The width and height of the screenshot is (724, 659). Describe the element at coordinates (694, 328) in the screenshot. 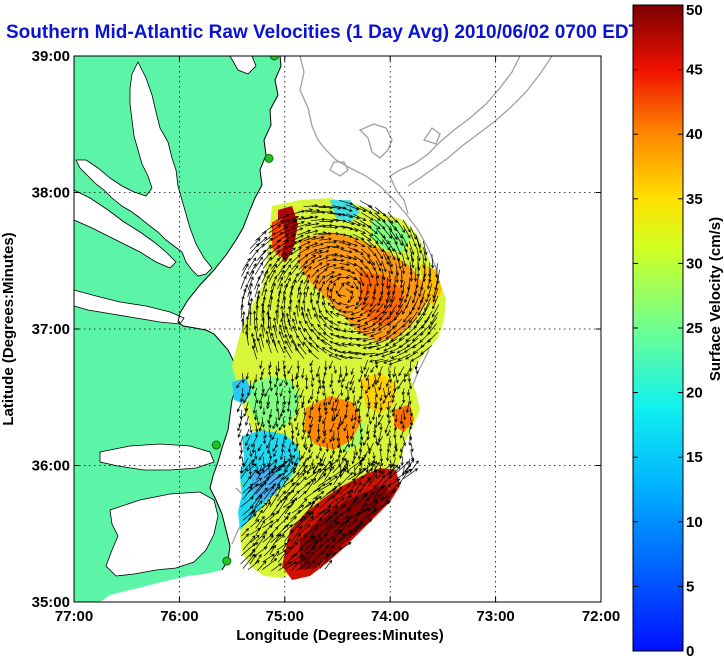

I see `colorbar-tick-label: 25` at that location.